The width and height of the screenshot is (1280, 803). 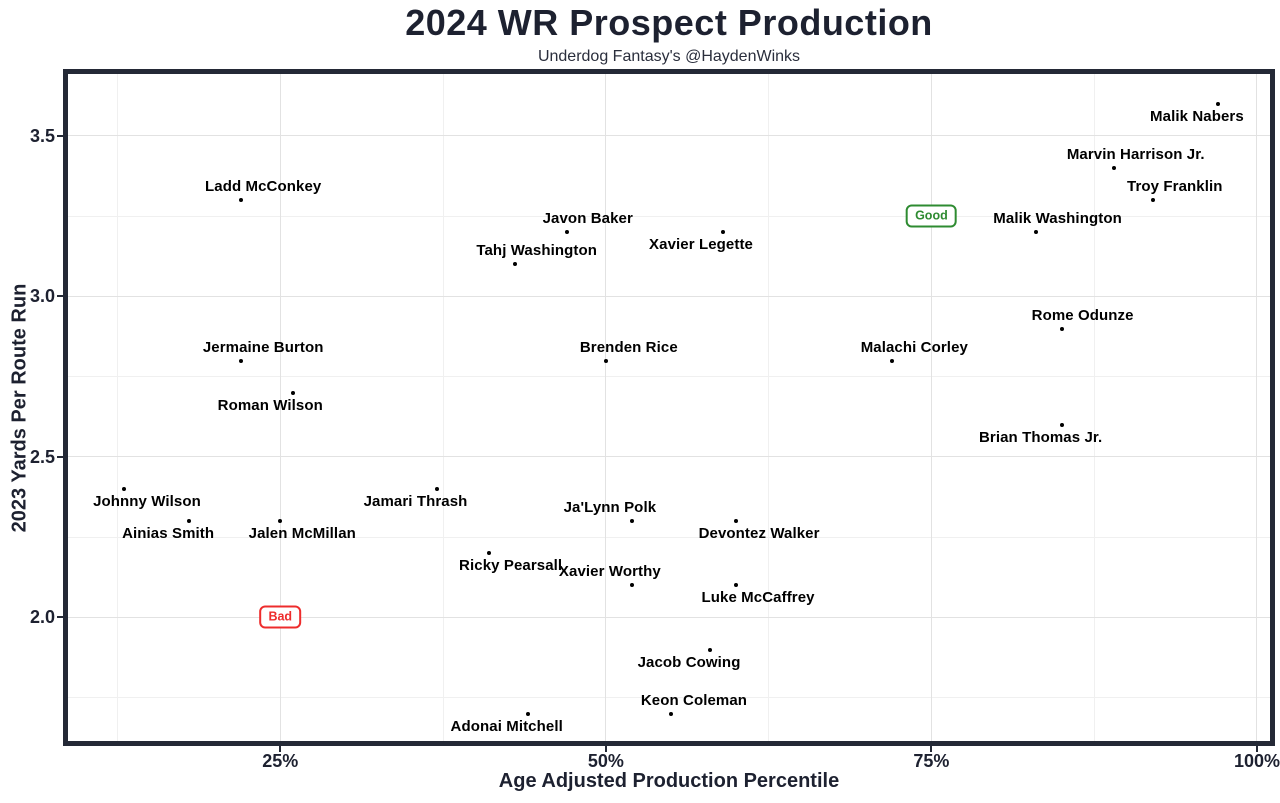 What do you see at coordinates (689, 662) in the screenshot?
I see `data-point-label: Jacob Cowing` at bounding box center [689, 662].